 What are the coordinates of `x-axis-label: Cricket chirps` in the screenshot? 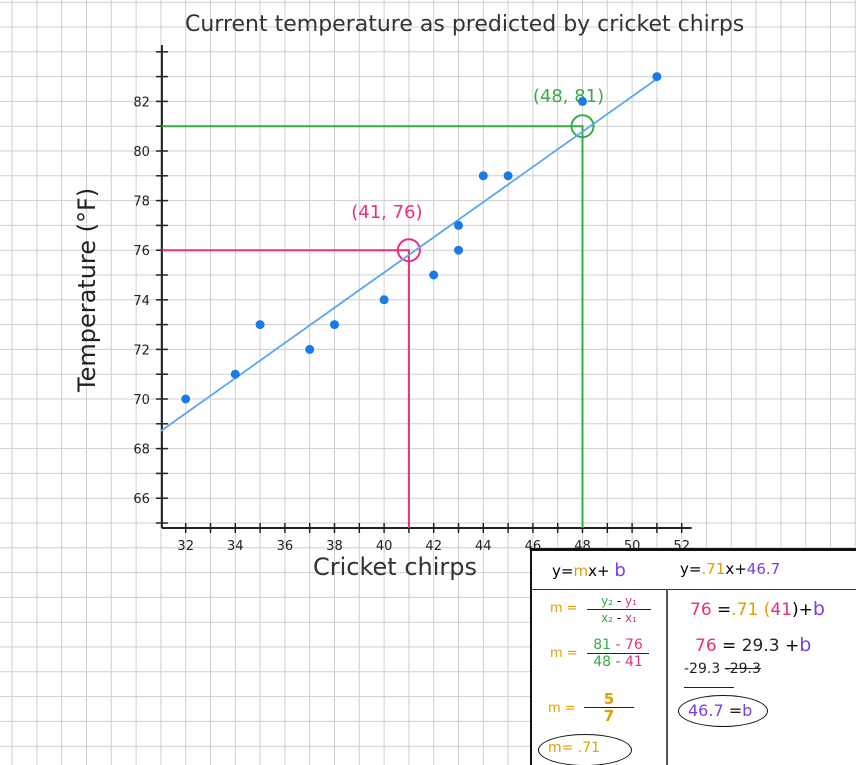 It's located at (395, 567).